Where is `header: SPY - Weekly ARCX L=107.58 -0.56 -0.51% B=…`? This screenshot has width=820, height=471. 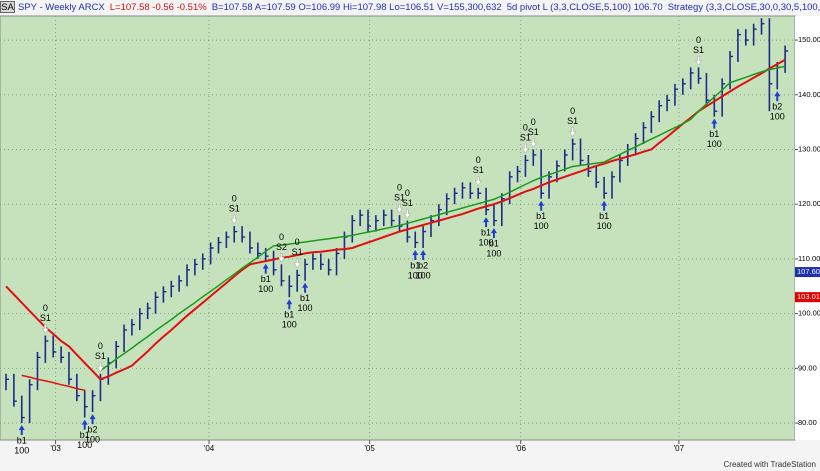 header: SPY - Weekly ARCX L=107.58 -0.56 -0.51% B=… is located at coordinates (419, 7).